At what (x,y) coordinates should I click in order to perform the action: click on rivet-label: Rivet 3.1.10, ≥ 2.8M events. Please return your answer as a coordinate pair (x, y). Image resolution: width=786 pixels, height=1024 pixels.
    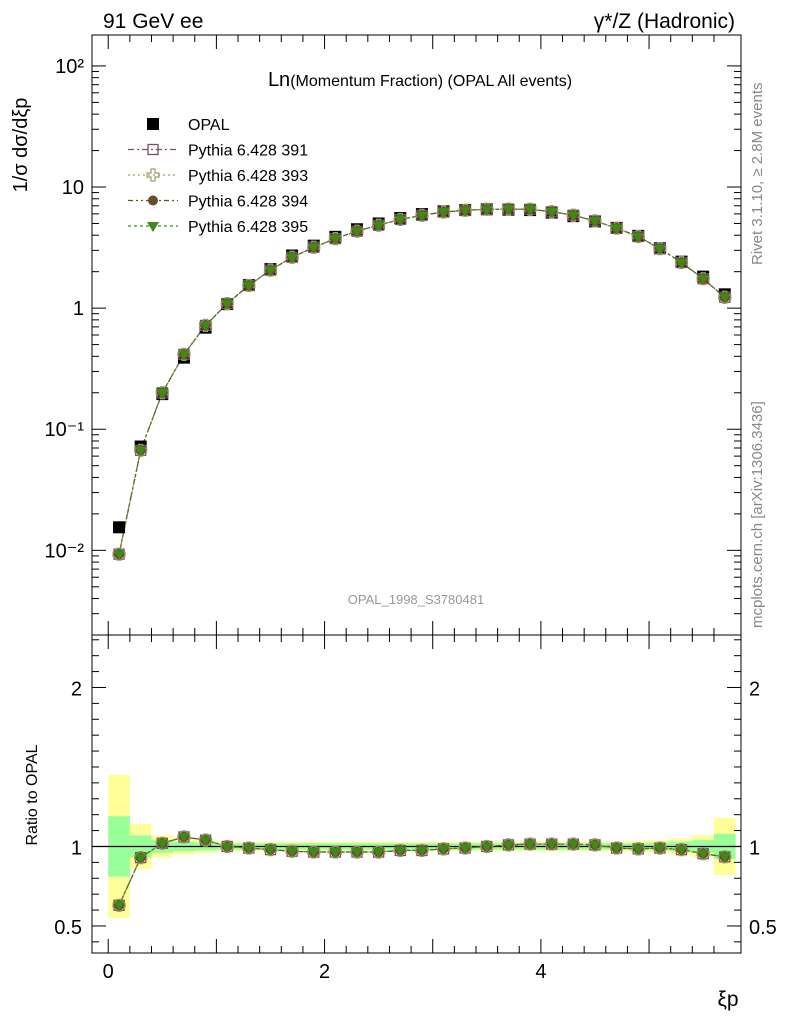
    Looking at the image, I should click on (757, 174).